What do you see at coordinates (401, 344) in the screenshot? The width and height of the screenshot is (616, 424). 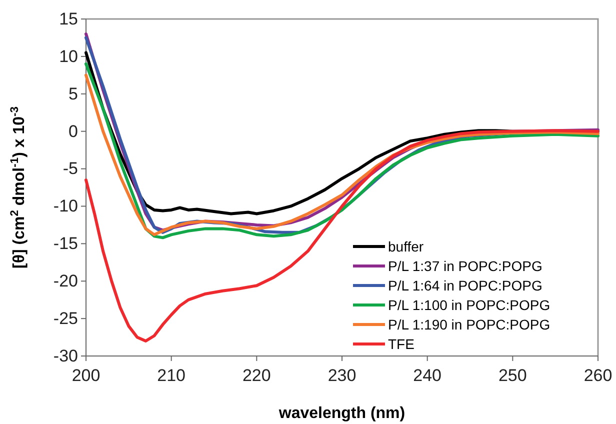 I see `legend-label: TFE` at bounding box center [401, 344].